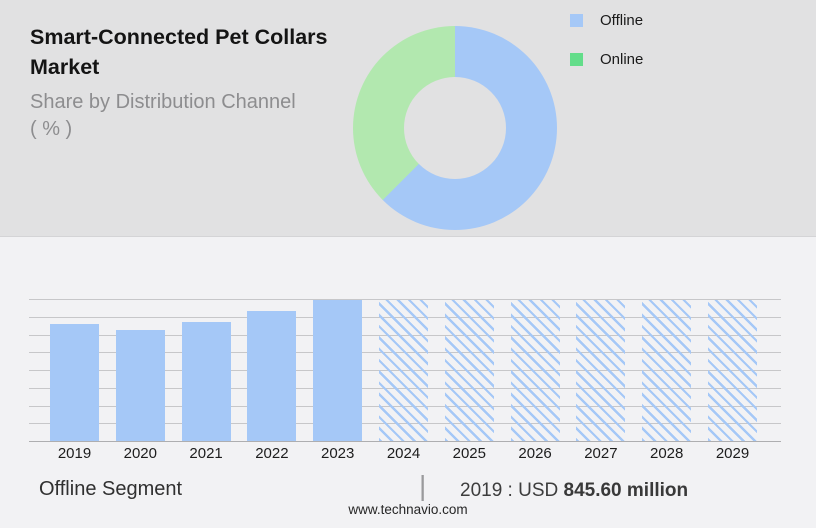 The width and height of the screenshot is (816, 528). Describe the element at coordinates (179, 52) in the screenshot. I see `report-title: Smart-Connected Pet Collars Market` at that location.